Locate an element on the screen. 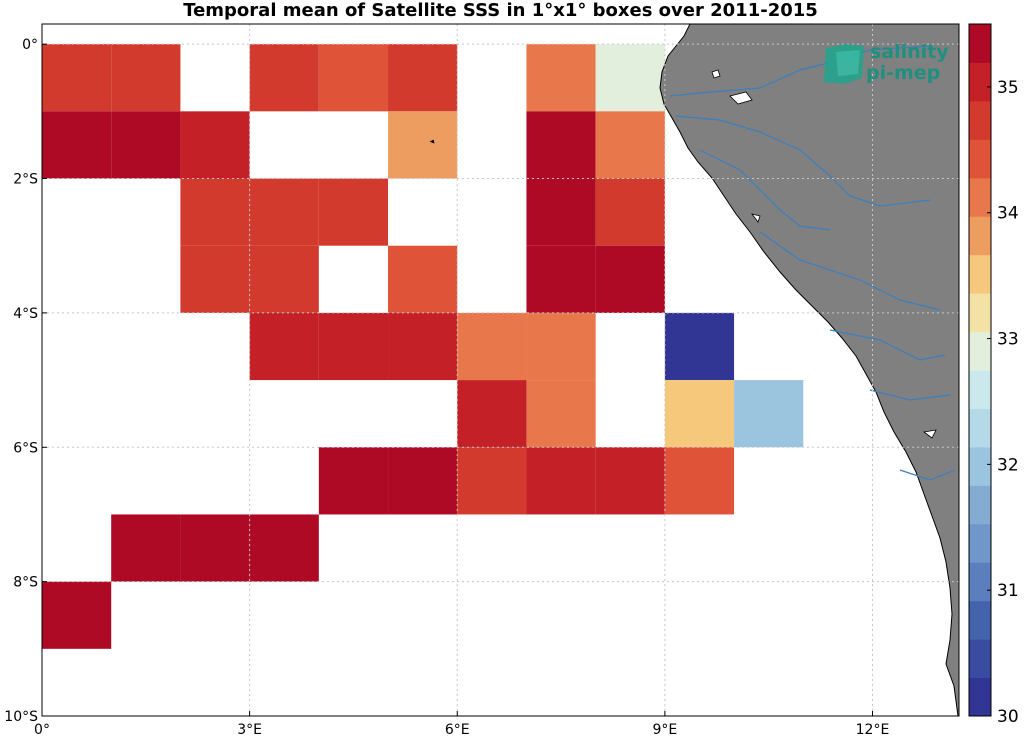 The image size is (1028, 740). x-tick-label: 0° is located at coordinates (42, 730).